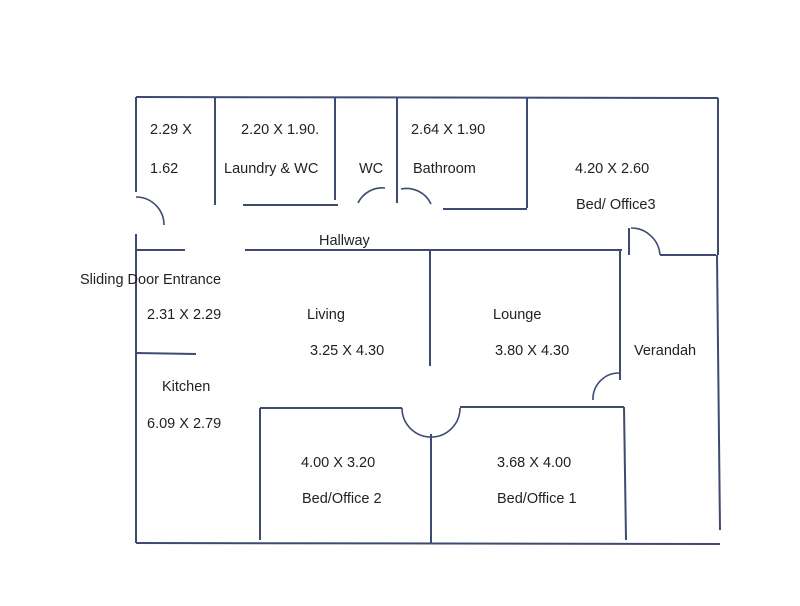 This screenshot has width=800, height=606. Describe the element at coordinates (645, 241) in the screenshot. I see `door-arc-bed3` at that location.